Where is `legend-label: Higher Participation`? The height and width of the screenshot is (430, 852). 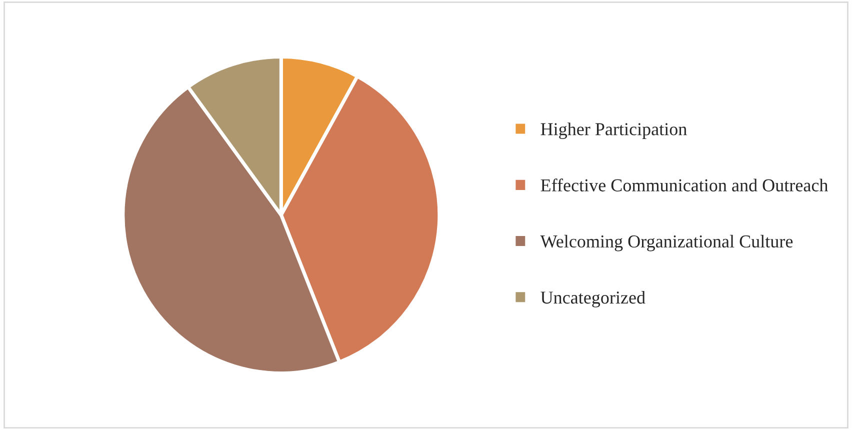
legend-label: Higher Participation is located at coordinates (613, 131).